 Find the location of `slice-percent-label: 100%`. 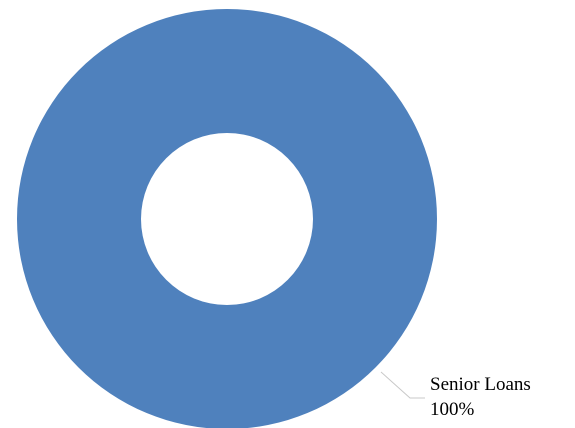

slice-percent-label: 100% is located at coordinates (452, 409).